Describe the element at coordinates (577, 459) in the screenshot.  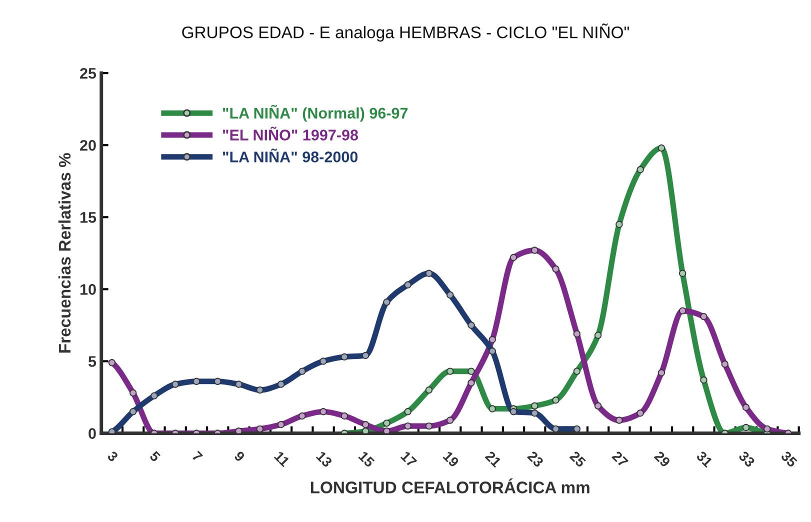
I see `x-tick-label: 25` at that location.